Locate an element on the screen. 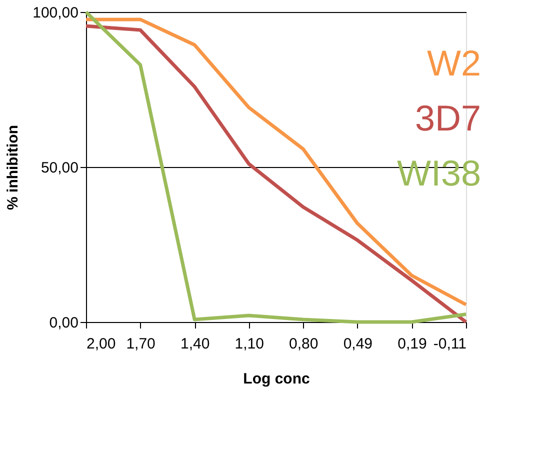  text: W2 is located at coordinates (454, 63).